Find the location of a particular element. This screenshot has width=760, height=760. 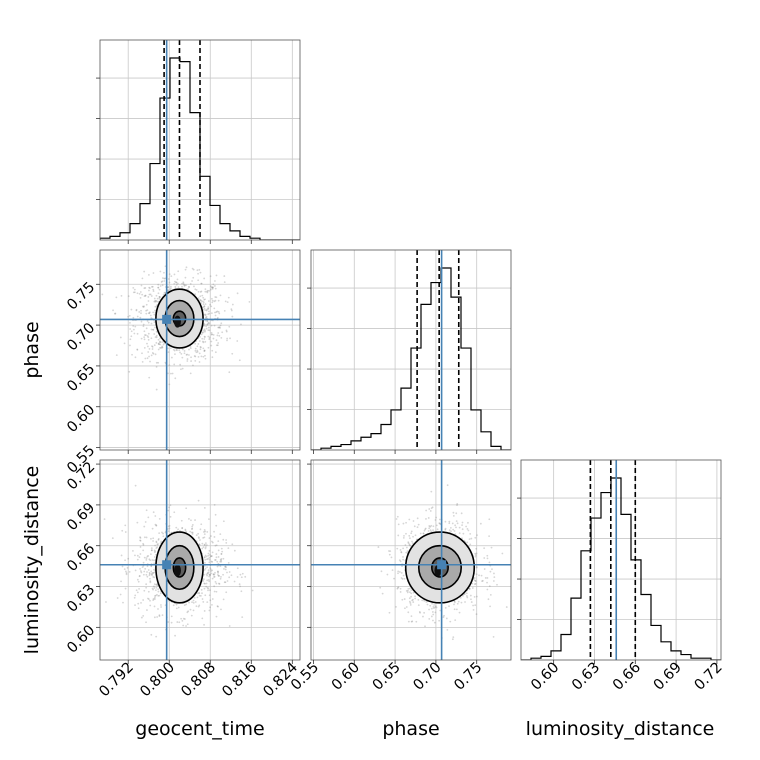

y-tick-label: 0.66 is located at coordinates (81, 558).